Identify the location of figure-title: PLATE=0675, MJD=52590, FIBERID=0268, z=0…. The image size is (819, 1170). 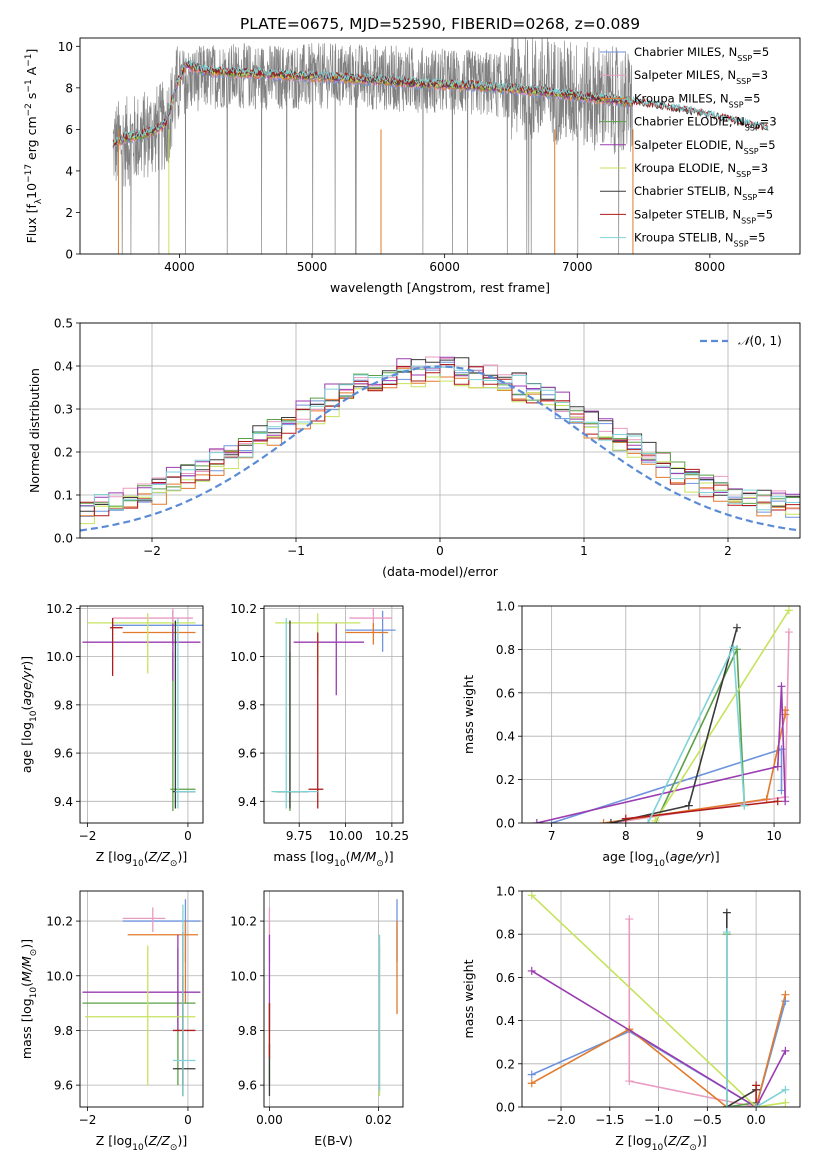
(440, 24).